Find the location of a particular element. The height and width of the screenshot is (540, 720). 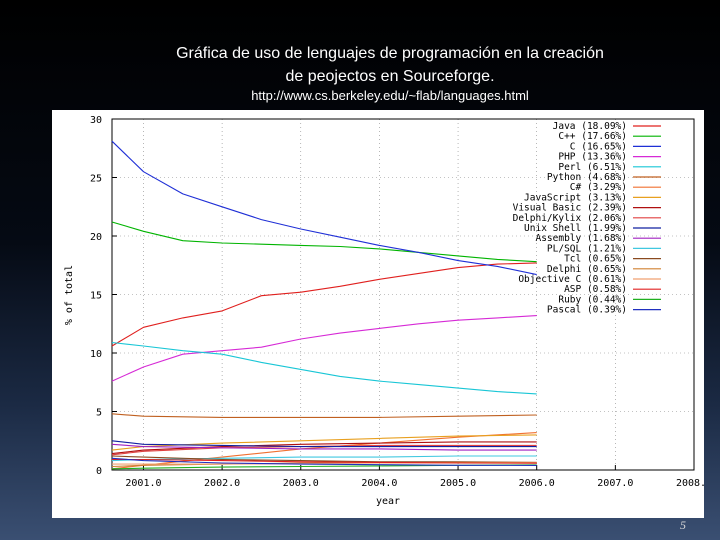

y-tick-label: 10 is located at coordinates (96, 354).